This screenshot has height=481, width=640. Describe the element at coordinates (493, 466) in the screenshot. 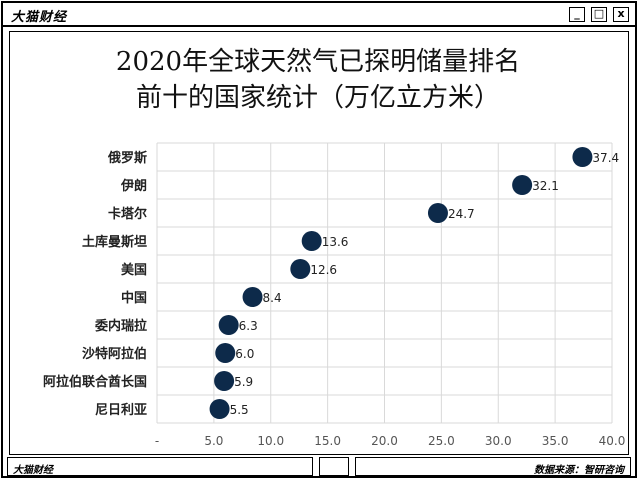

I see `status-right-box: 数据来源：智研咨询` at that location.